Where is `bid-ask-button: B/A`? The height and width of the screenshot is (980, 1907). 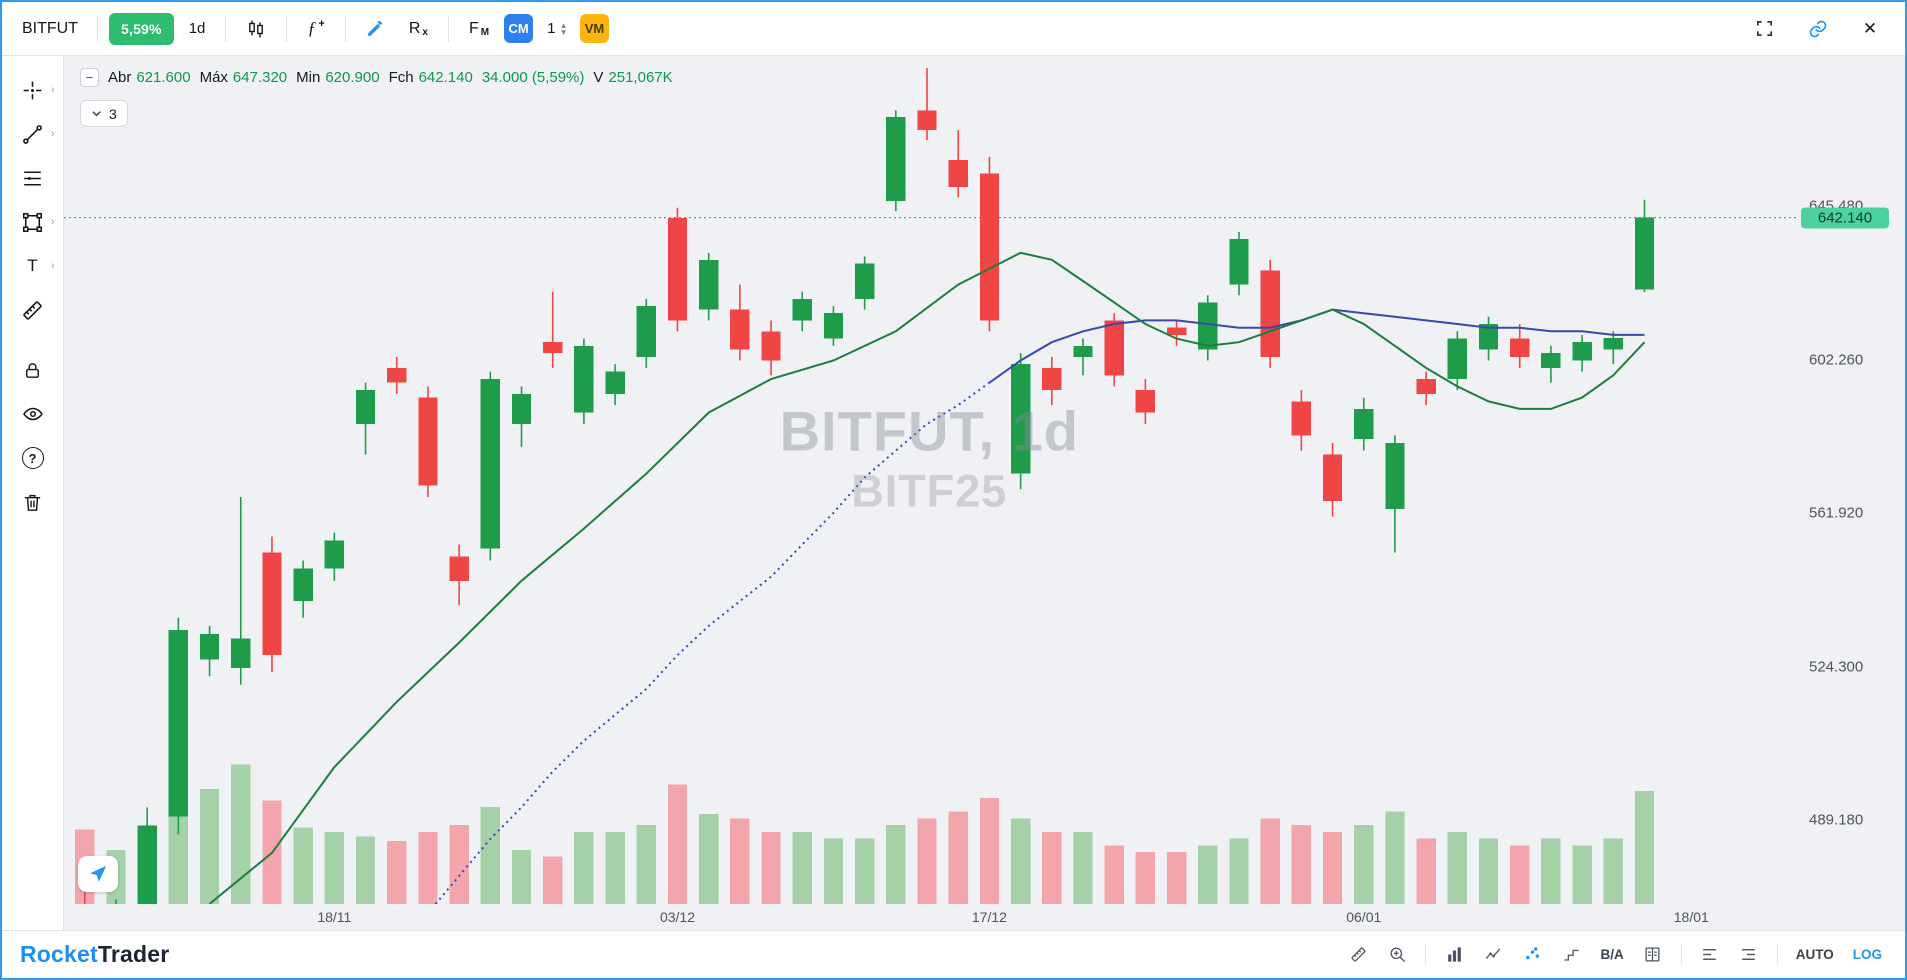 bid-ask-button: B/A is located at coordinates (1611, 954).